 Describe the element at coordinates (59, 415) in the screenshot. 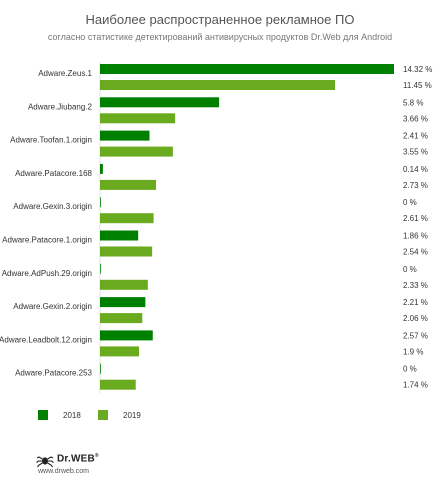

I see `legend-item-2018: 2018` at that location.